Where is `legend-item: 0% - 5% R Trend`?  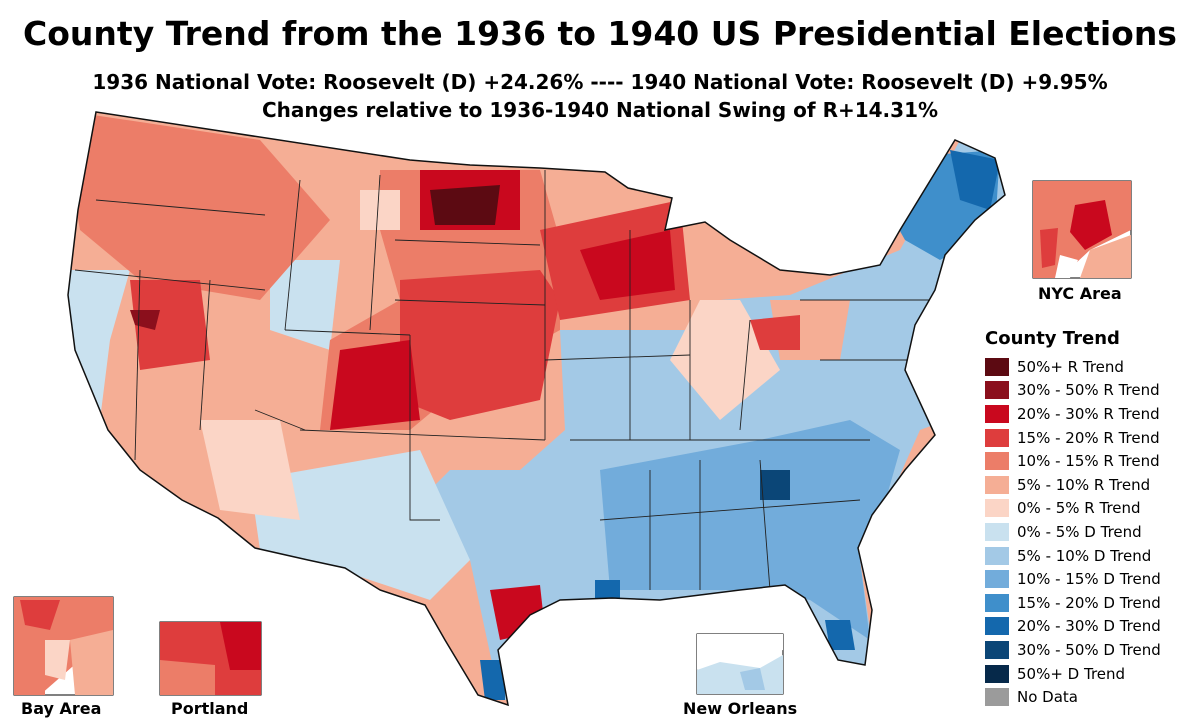 legend-item: 0% - 5% R Trend is located at coordinates (1090, 509).